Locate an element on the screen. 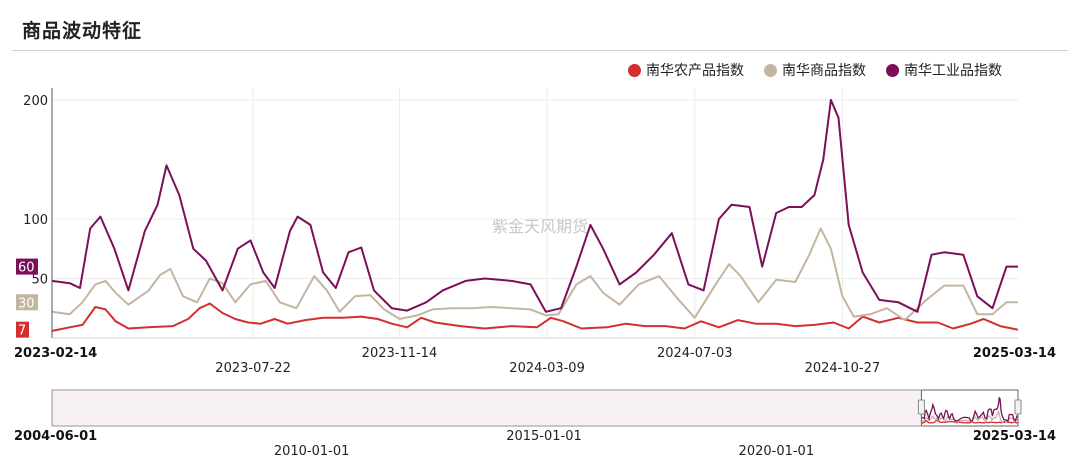 Image resolution: width=1080 pixels, height=464 pixels. legend-label-commodity: 南华商品指数 is located at coordinates (824, 71).